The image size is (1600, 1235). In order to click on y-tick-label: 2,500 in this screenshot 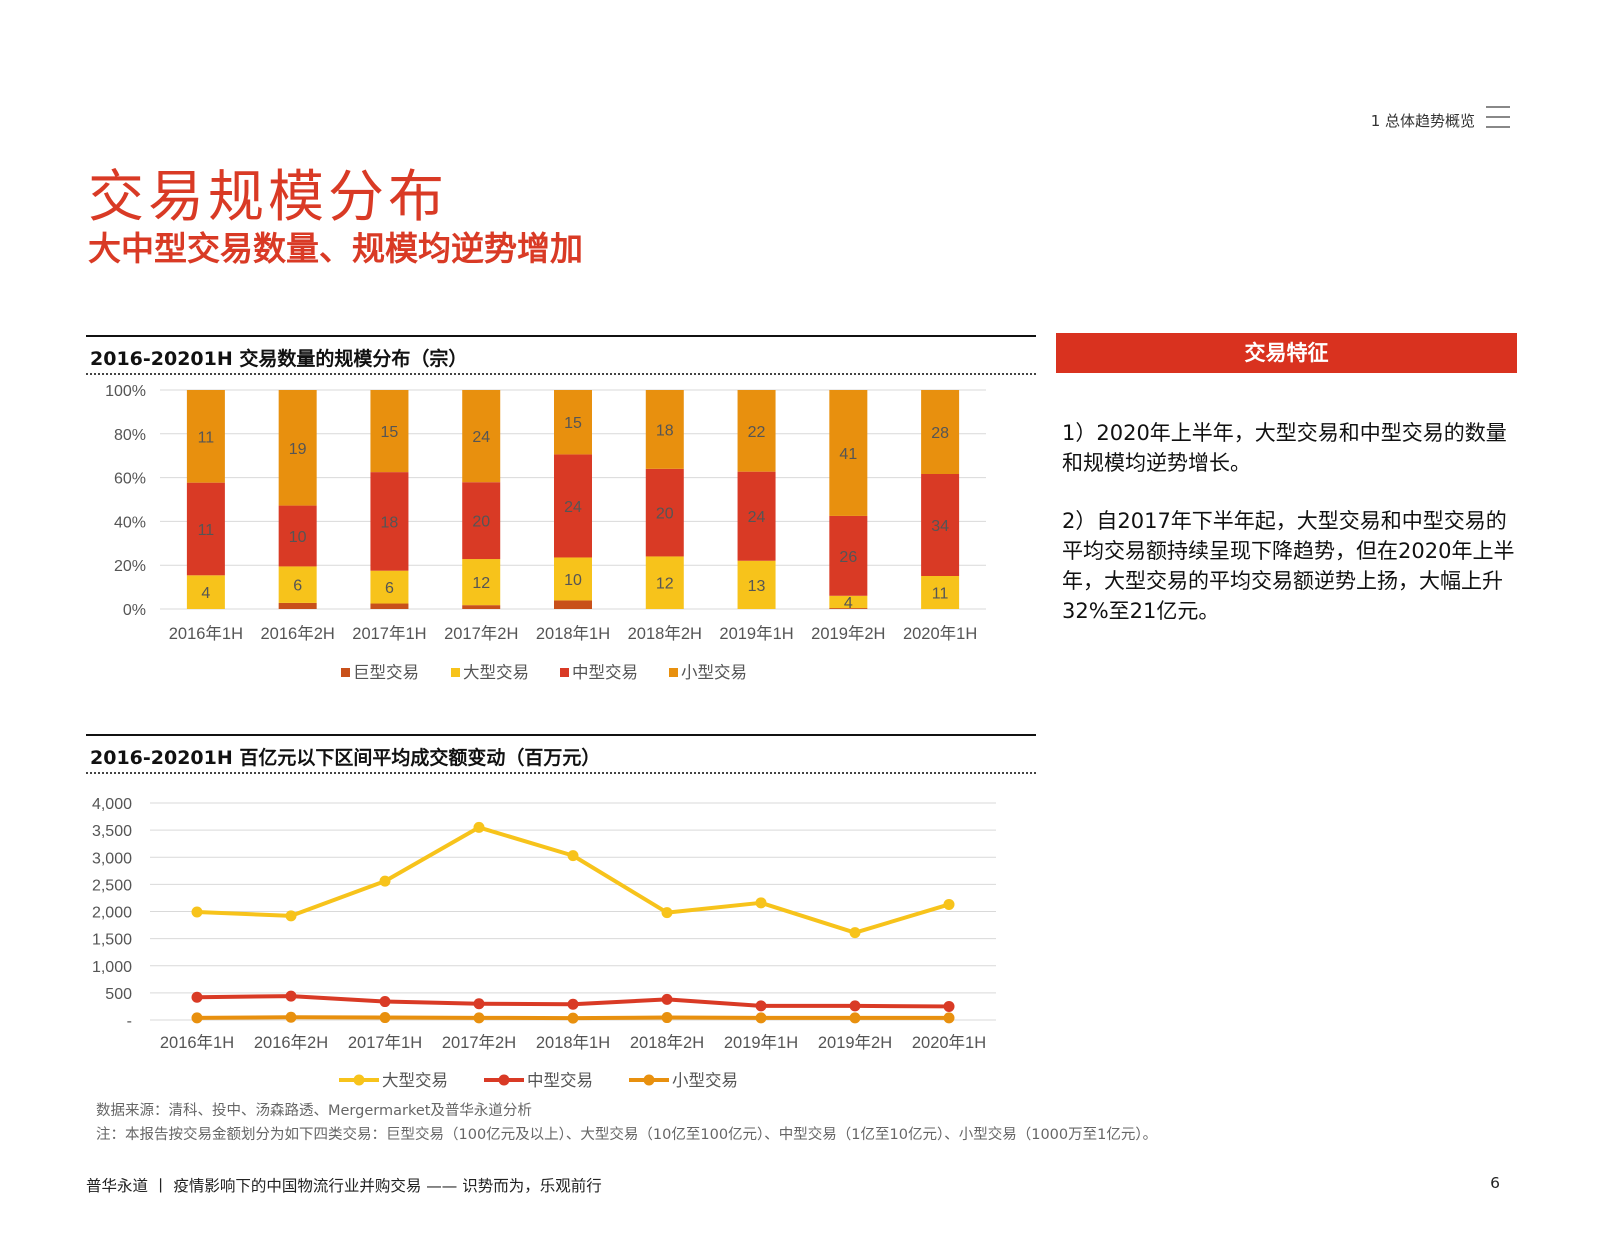, I will do `click(112, 885)`.